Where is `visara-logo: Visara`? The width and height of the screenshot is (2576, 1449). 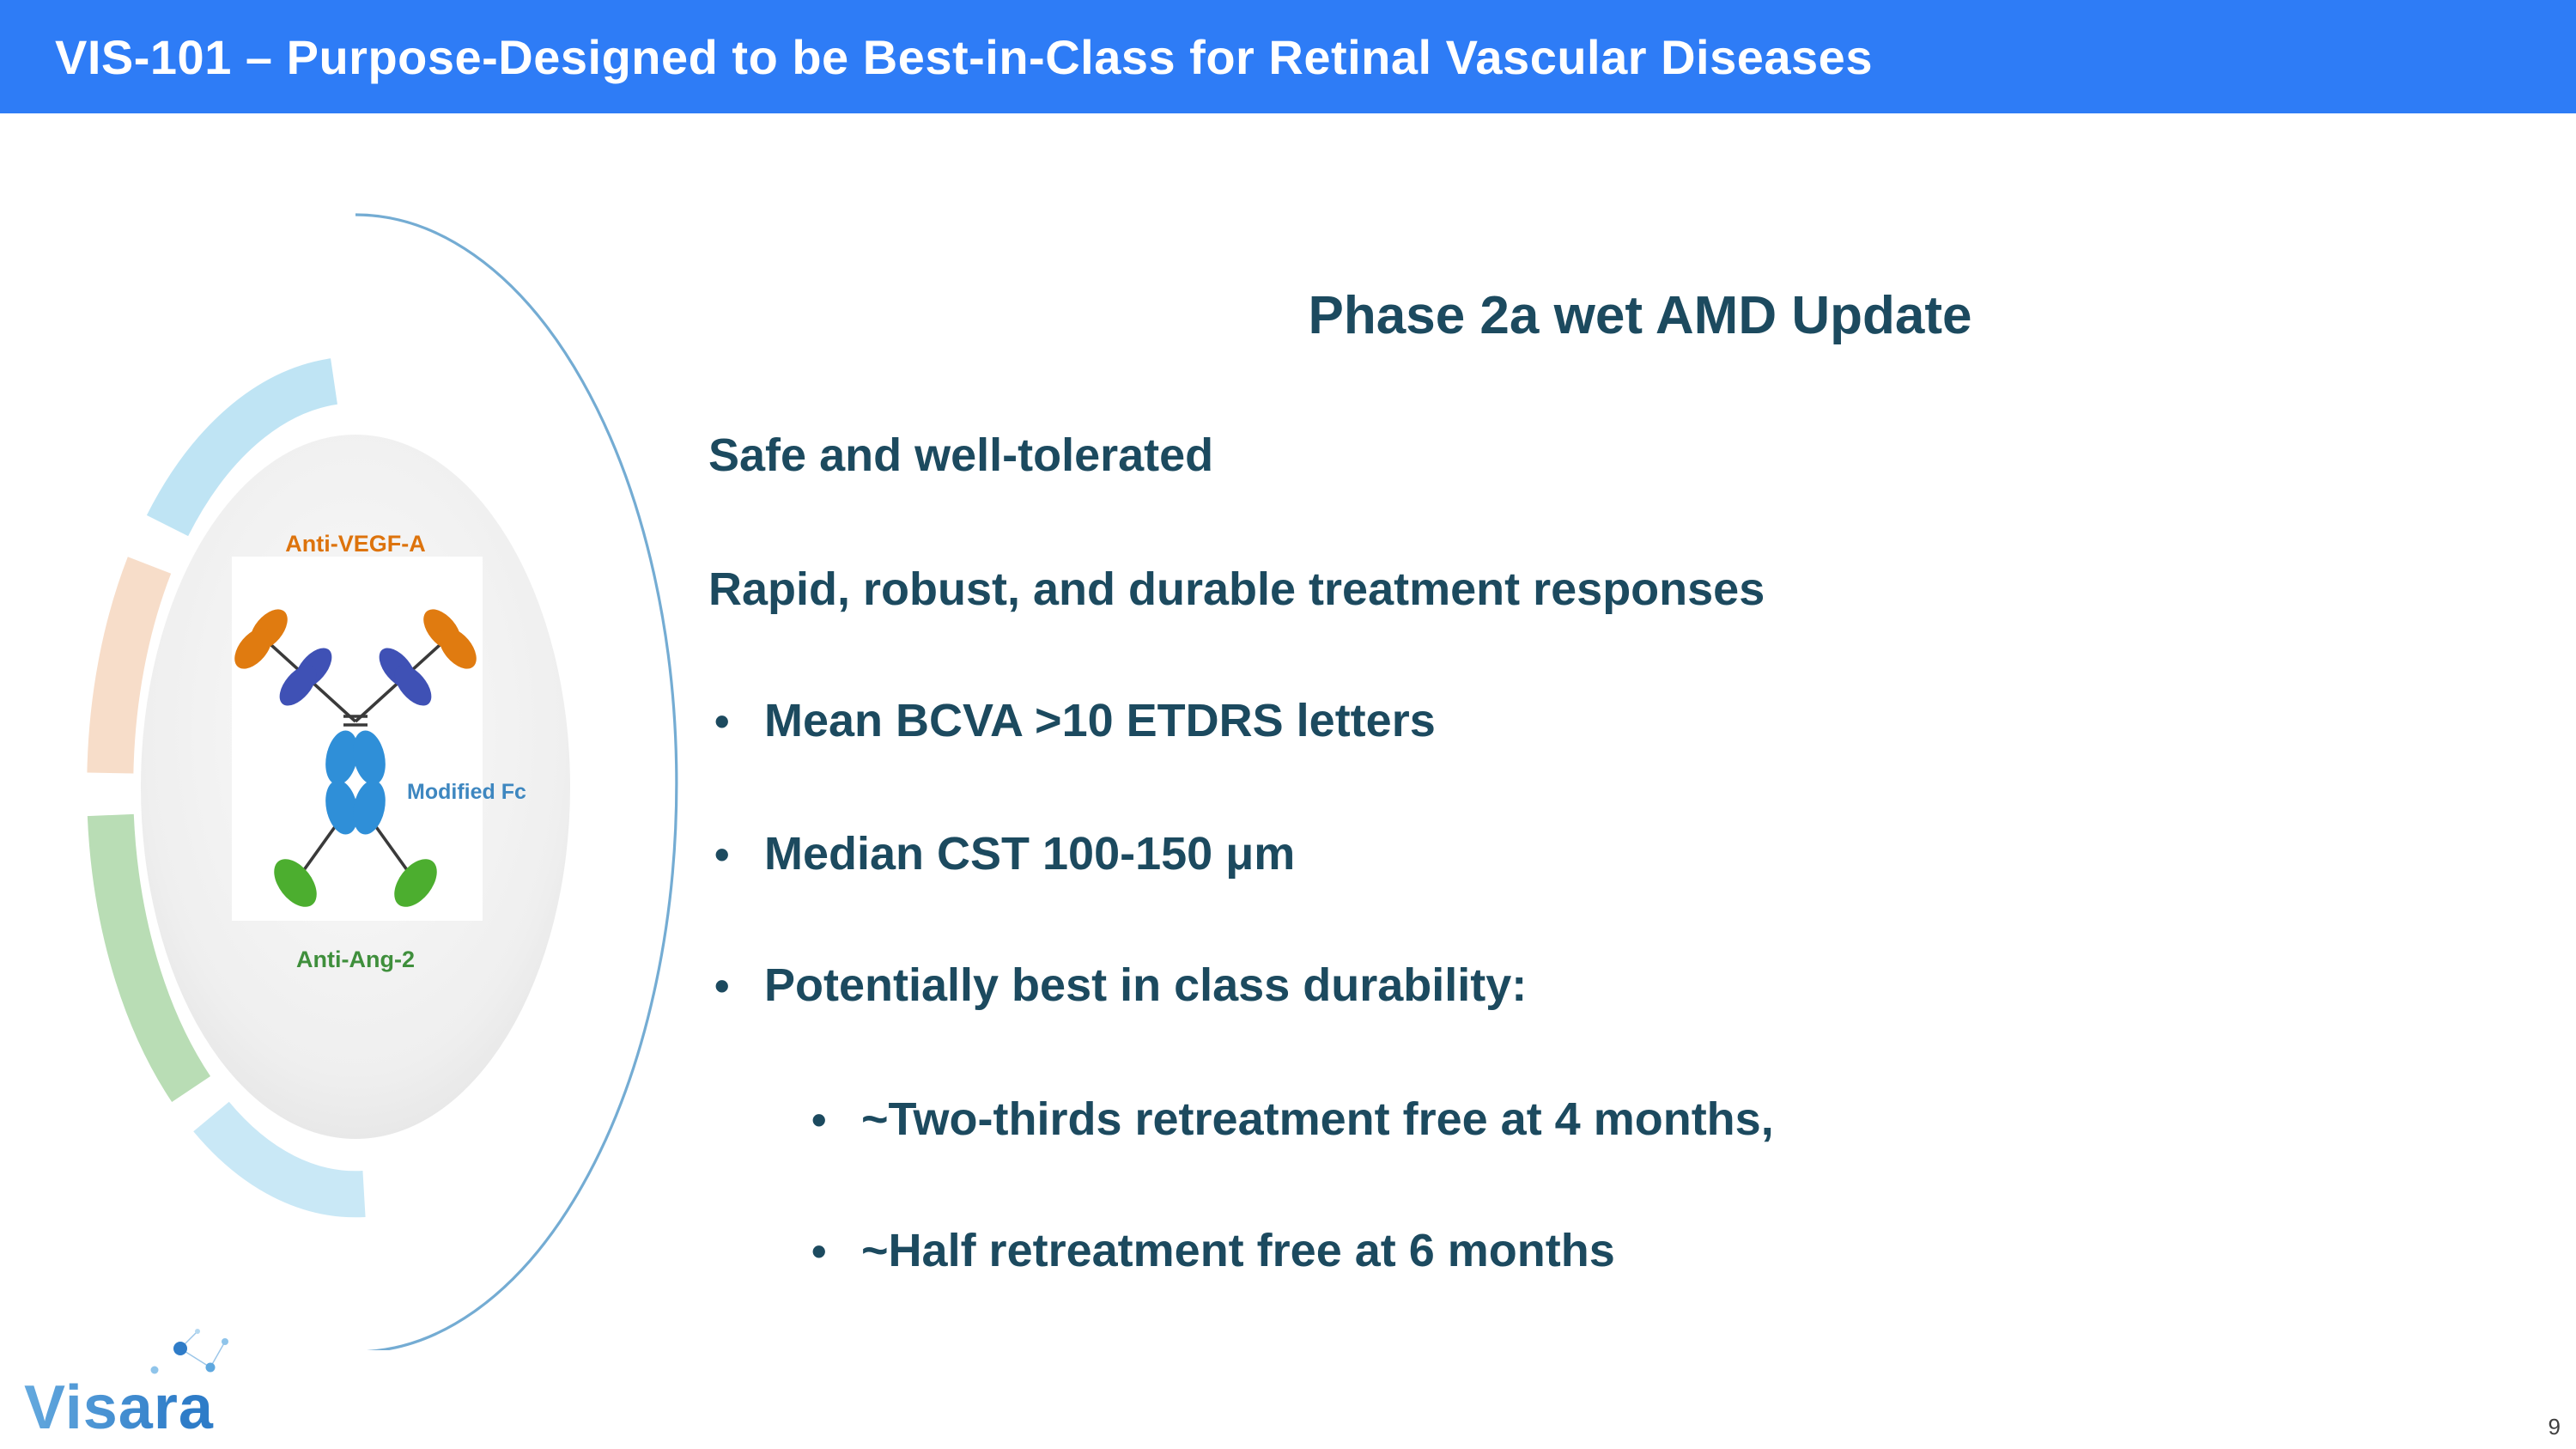 visara-logo: Visara is located at coordinates (119, 1407).